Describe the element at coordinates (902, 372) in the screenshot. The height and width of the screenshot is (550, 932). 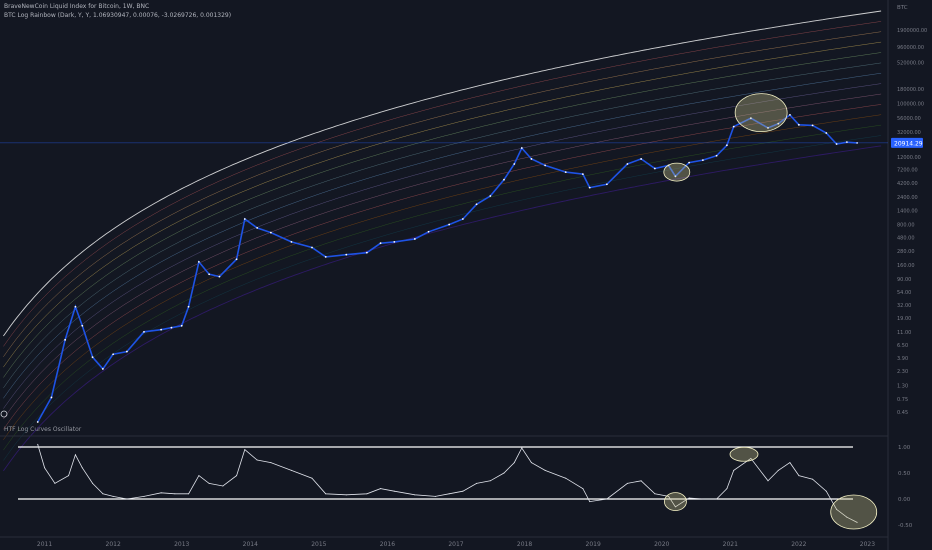
I see `price-tick-label: 2.30` at that location.